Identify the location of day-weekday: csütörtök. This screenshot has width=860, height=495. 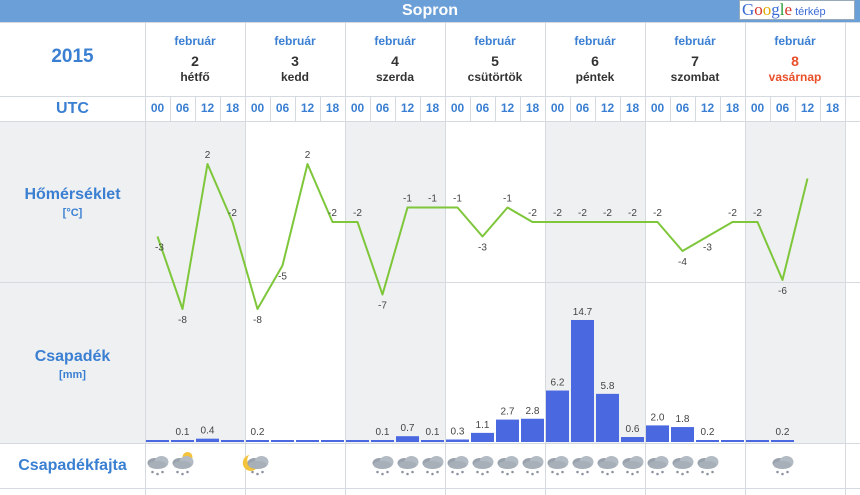
(495, 77).